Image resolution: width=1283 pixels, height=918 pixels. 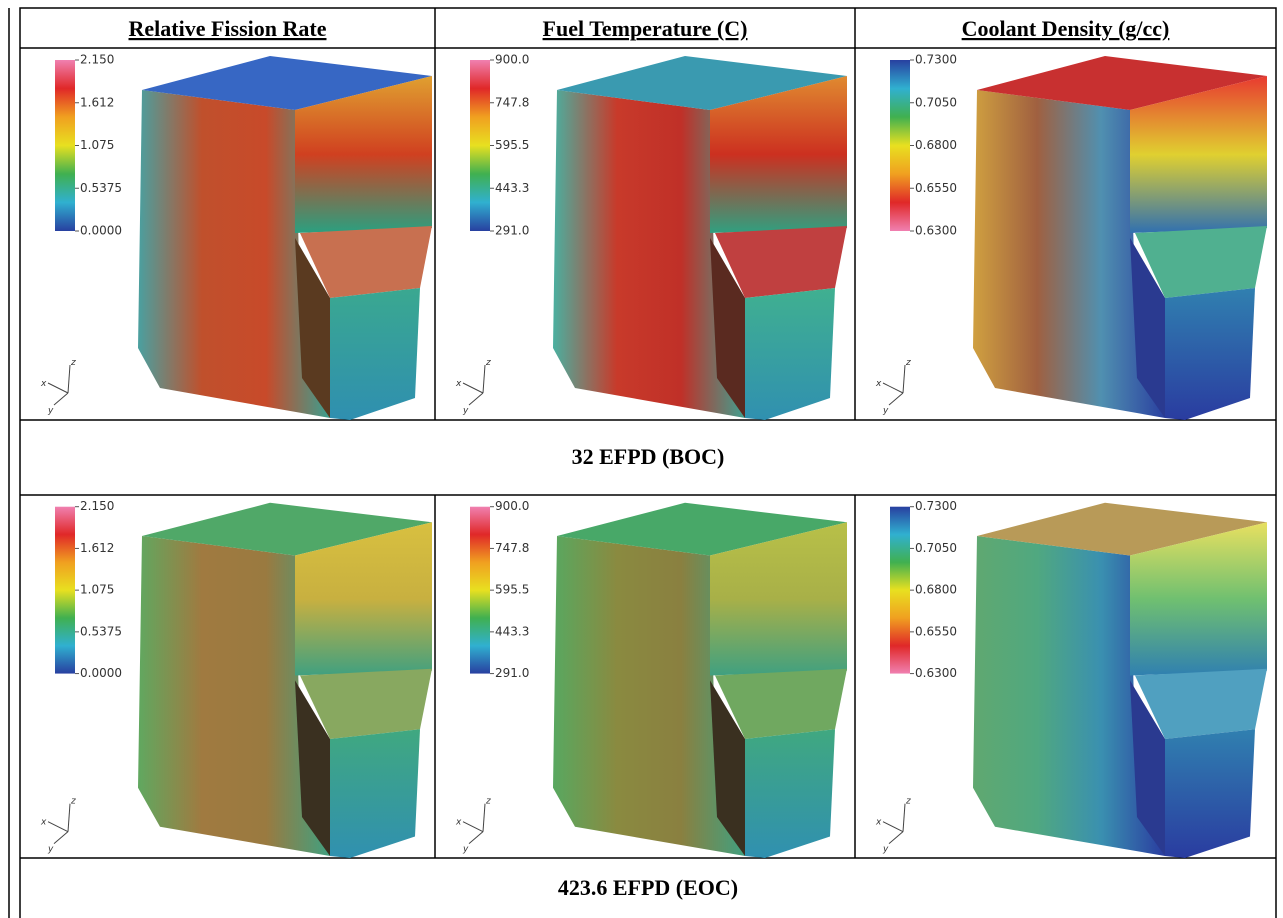 What do you see at coordinates (101, 188) in the screenshot?
I see `colorbar-label: 0.5375` at bounding box center [101, 188].